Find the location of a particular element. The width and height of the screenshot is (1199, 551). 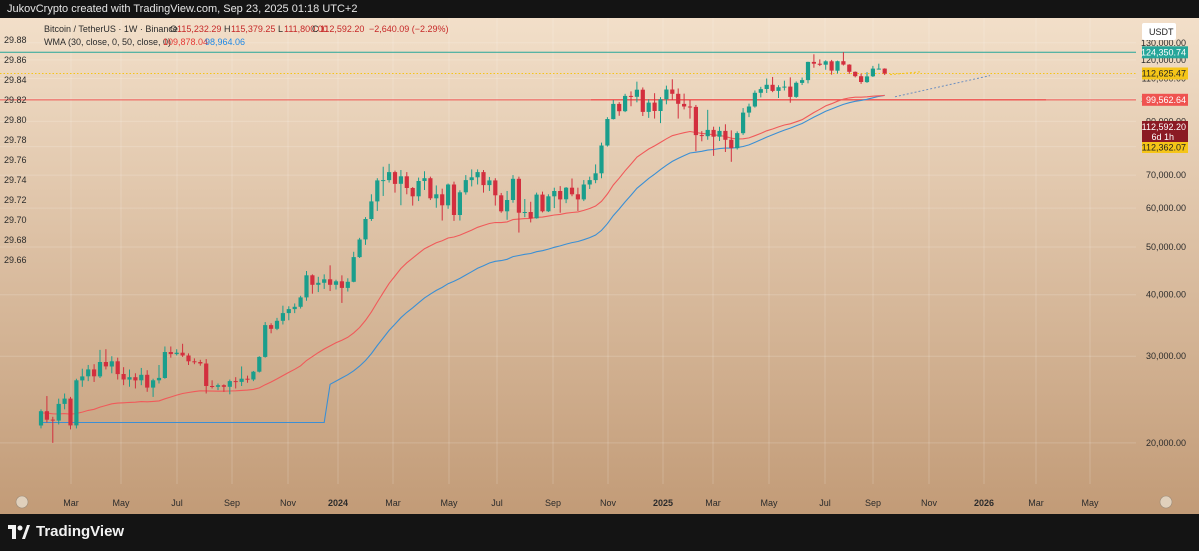

tradingview-logo: TradingView is located at coordinates (66, 531).